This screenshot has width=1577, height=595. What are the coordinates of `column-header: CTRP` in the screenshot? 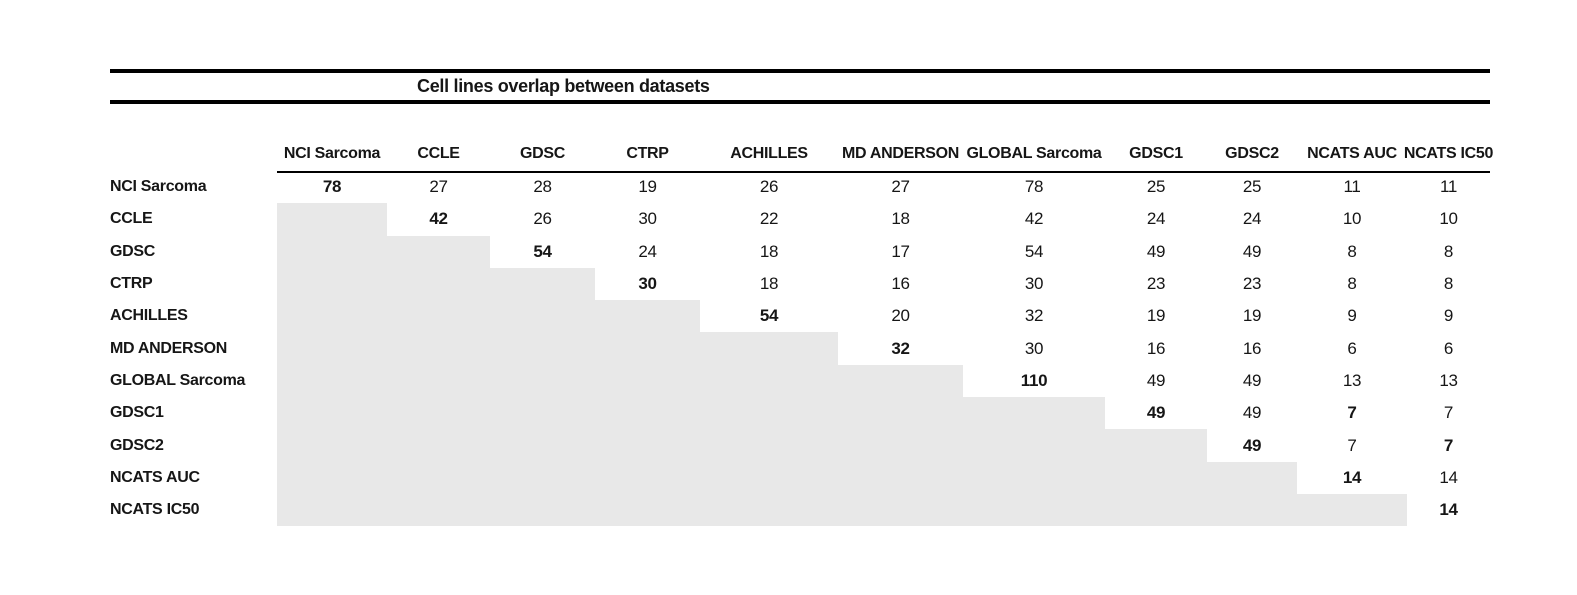 It's located at (647, 153).